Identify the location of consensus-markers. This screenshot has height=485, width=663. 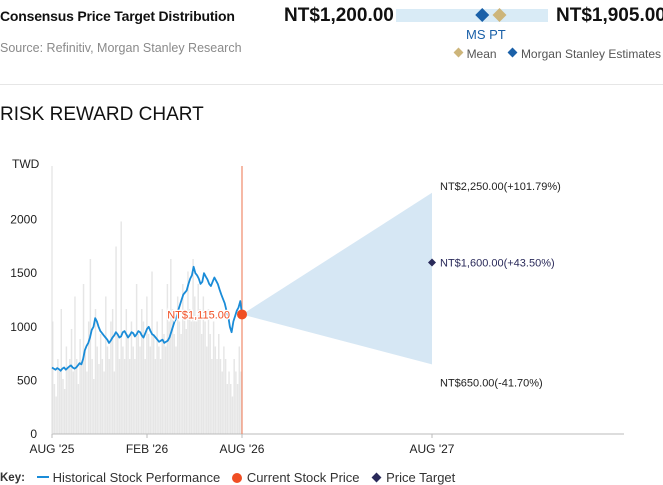
(491, 15).